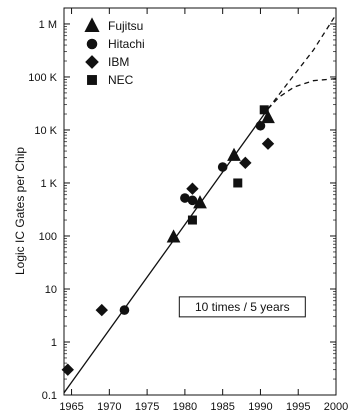 The height and width of the screenshot is (414, 354). What do you see at coordinates (45, 131) in the screenshot?
I see `y-tick-label: 10 K` at bounding box center [45, 131].